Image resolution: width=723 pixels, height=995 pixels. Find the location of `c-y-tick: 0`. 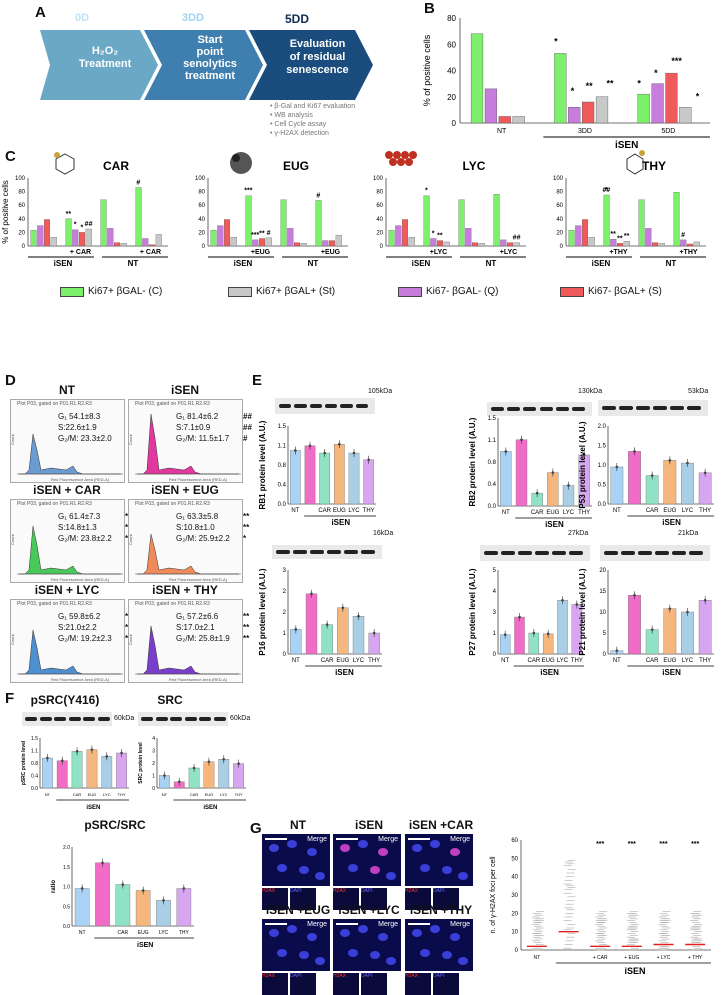

c-y-tick: 0 is located at coordinates (204, 247).